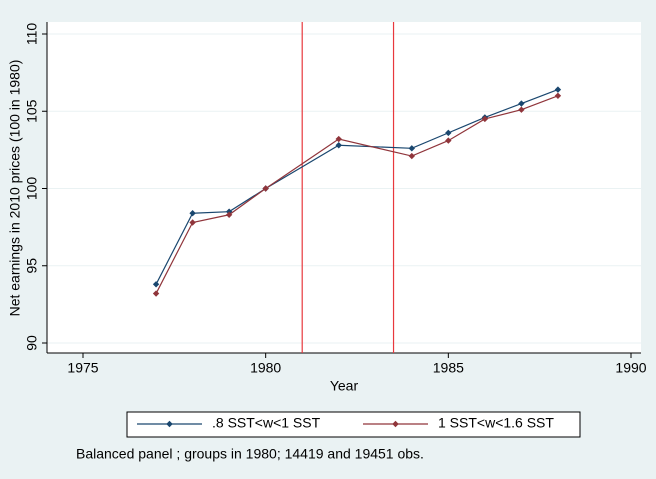  What do you see at coordinates (265, 368) in the screenshot?
I see `x-tick-label: 1980` at bounding box center [265, 368].